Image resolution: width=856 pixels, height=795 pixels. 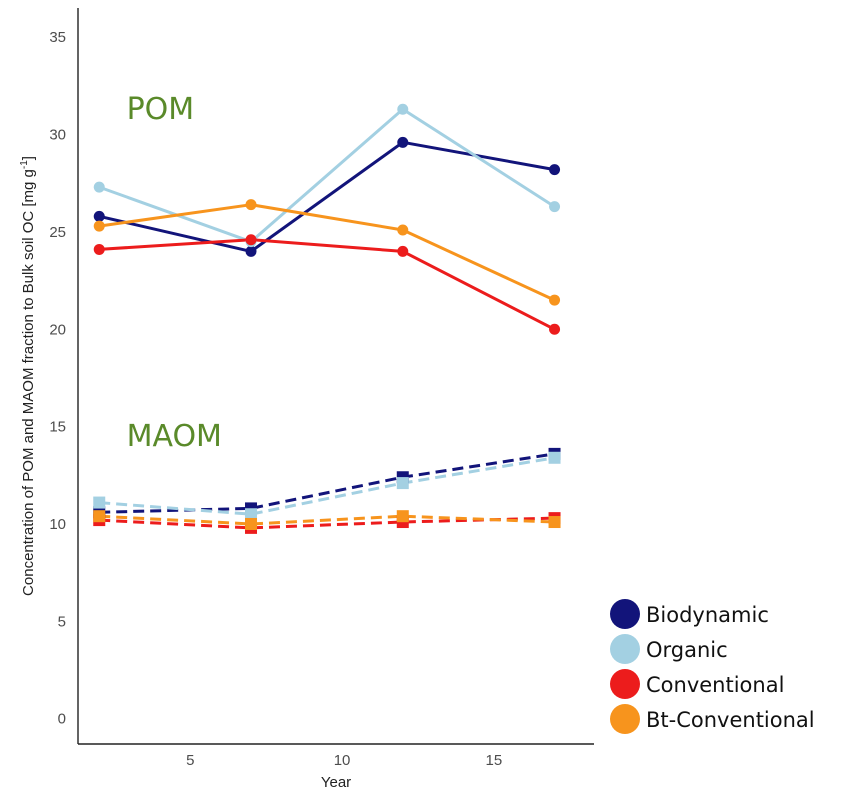 What do you see at coordinates (687, 650) in the screenshot?
I see `legend-label-organic: Organic` at bounding box center [687, 650].